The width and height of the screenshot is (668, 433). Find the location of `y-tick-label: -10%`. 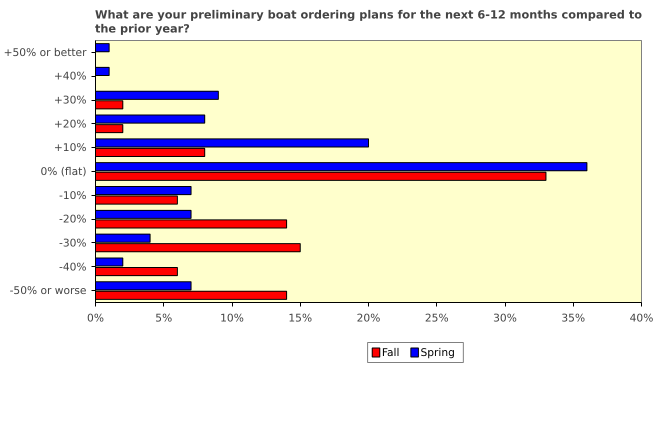

y-tick-label: -10% is located at coordinates (72, 195).